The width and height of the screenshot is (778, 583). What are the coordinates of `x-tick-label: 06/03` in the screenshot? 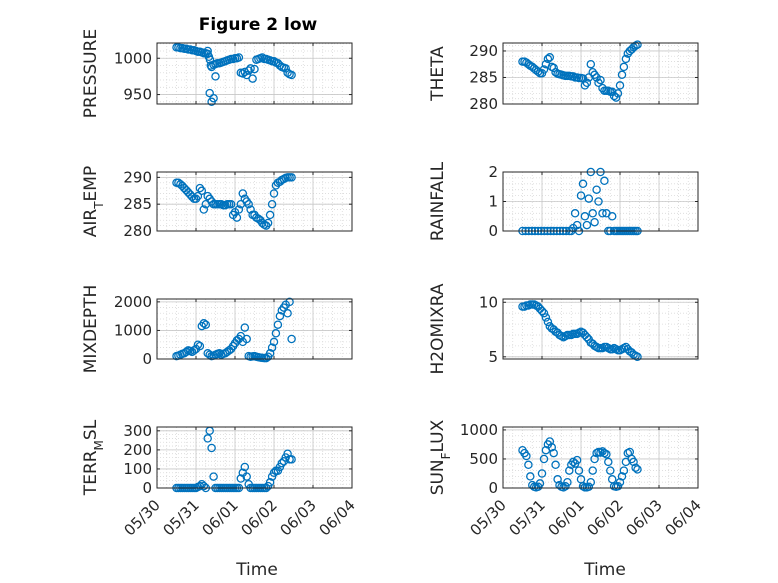 It's located at (644, 517).